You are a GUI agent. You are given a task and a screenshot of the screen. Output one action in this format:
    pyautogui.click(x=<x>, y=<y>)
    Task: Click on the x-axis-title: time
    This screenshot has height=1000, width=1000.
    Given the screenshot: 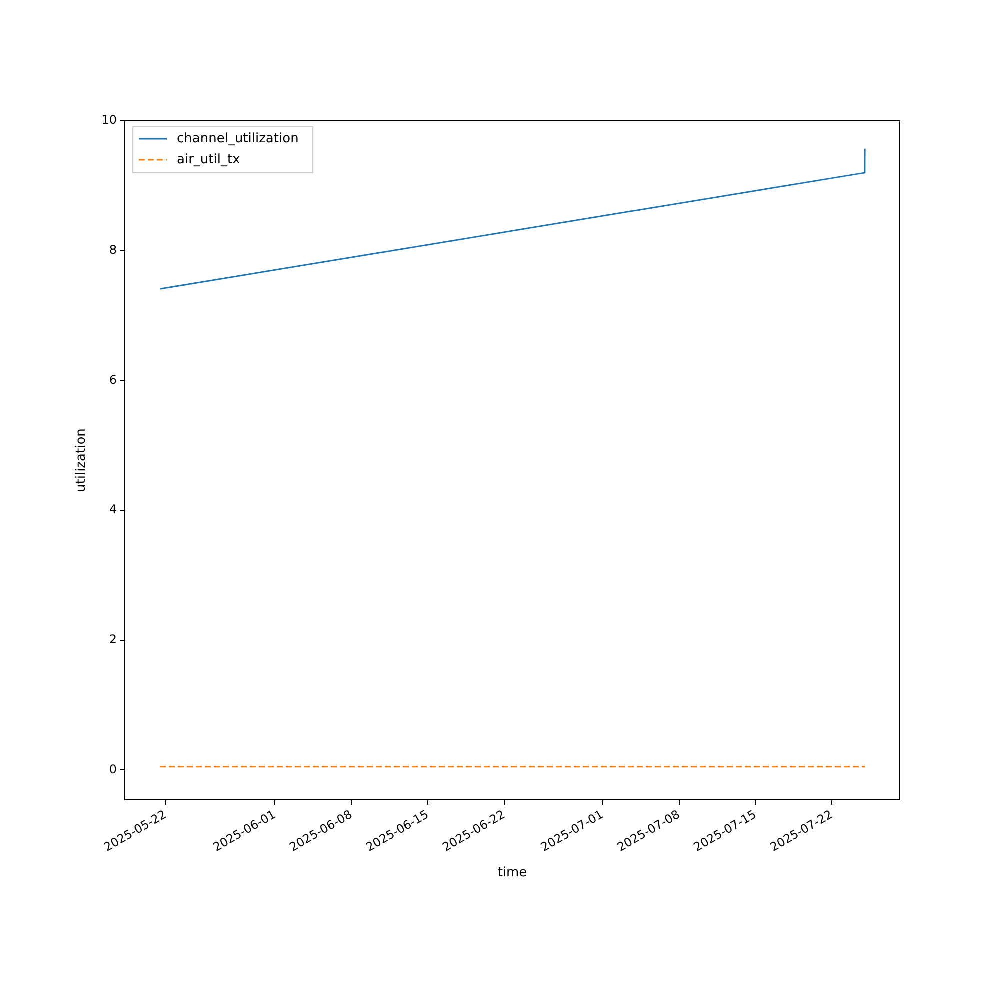 What is the action you would take?
    pyautogui.click(x=513, y=873)
    